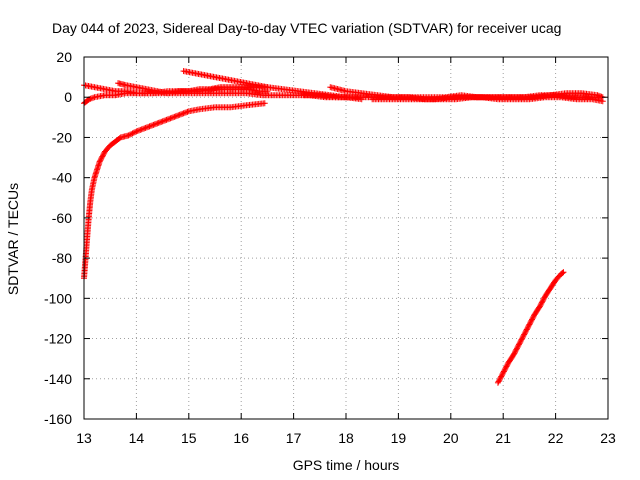 The width and height of the screenshot is (640, 480). What do you see at coordinates (503, 438) in the screenshot?
I see `x-tick-label: 21` at bounding box center [503, 438].